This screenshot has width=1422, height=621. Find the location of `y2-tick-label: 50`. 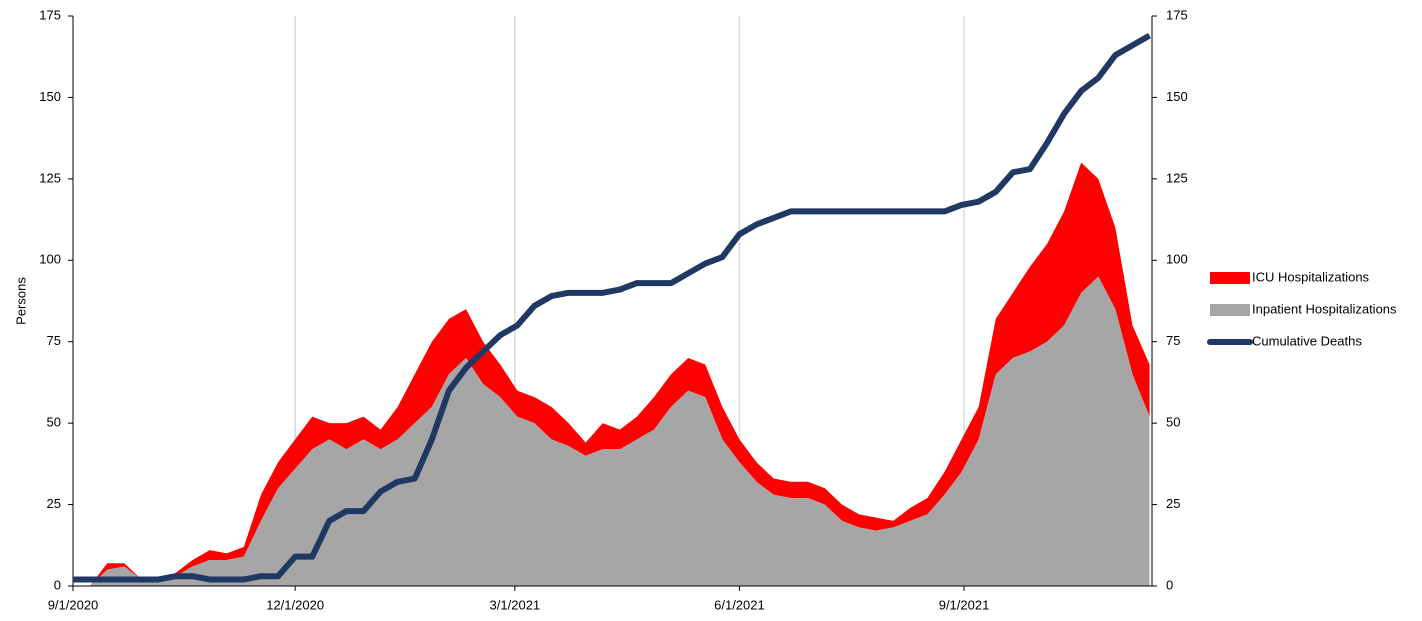

y2-tick-label: 50 is located at coordinates (1173, 422).